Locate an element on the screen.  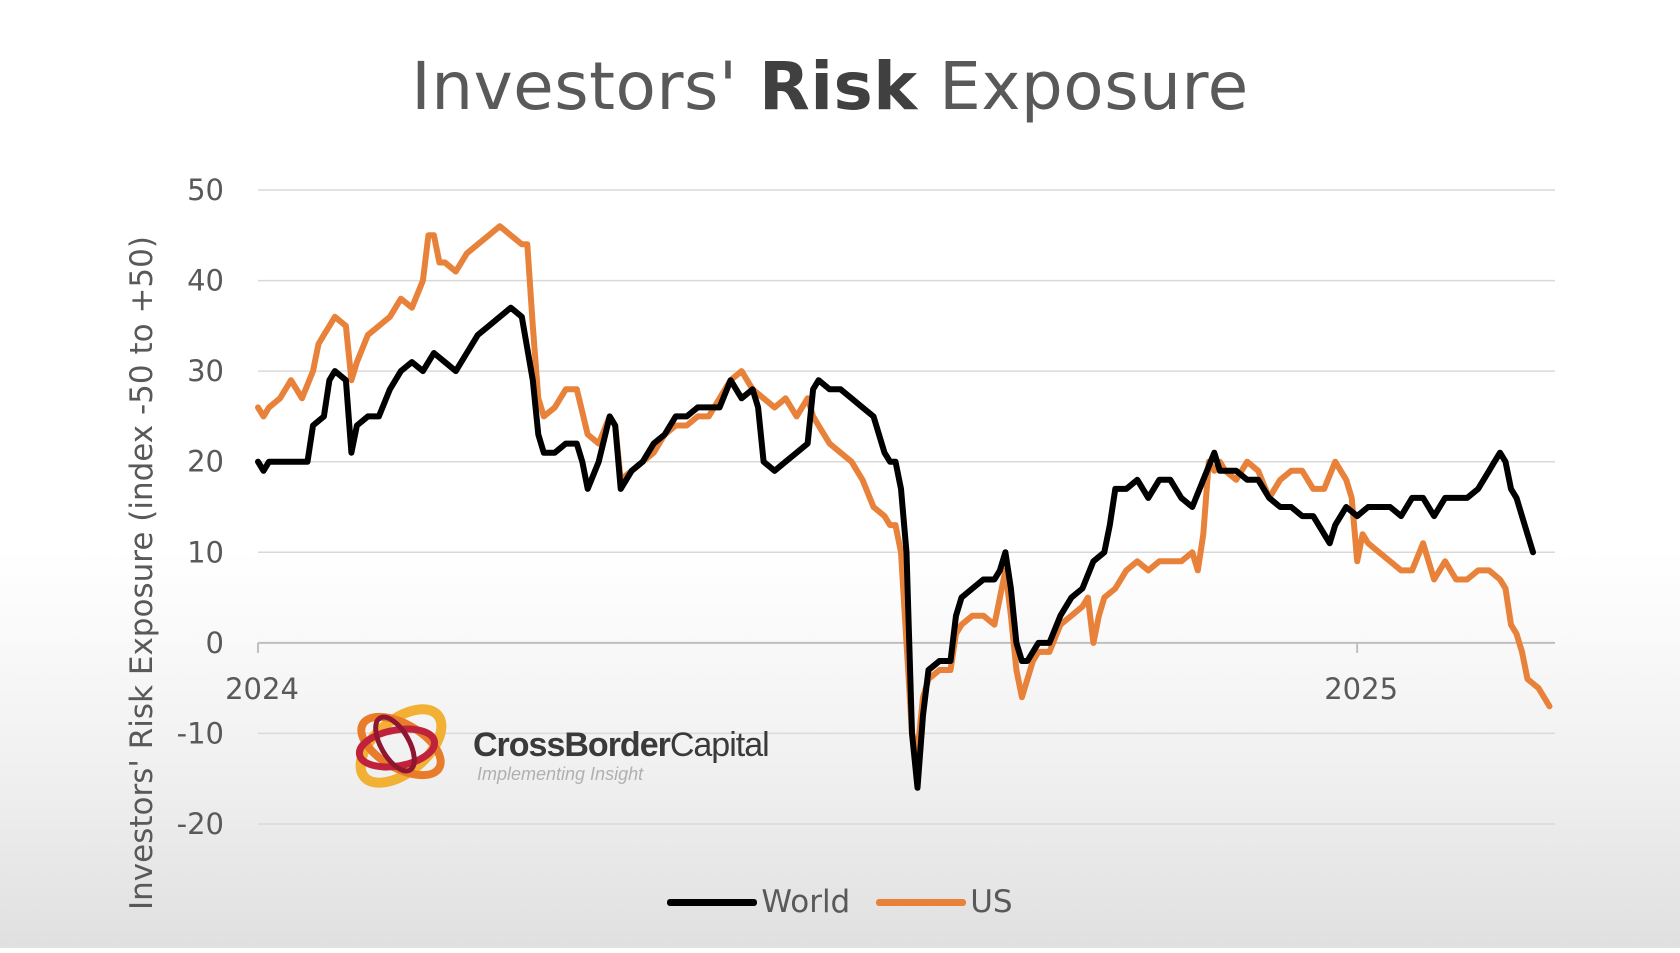
legend-label-world: World is located at coordinates (806, 902).